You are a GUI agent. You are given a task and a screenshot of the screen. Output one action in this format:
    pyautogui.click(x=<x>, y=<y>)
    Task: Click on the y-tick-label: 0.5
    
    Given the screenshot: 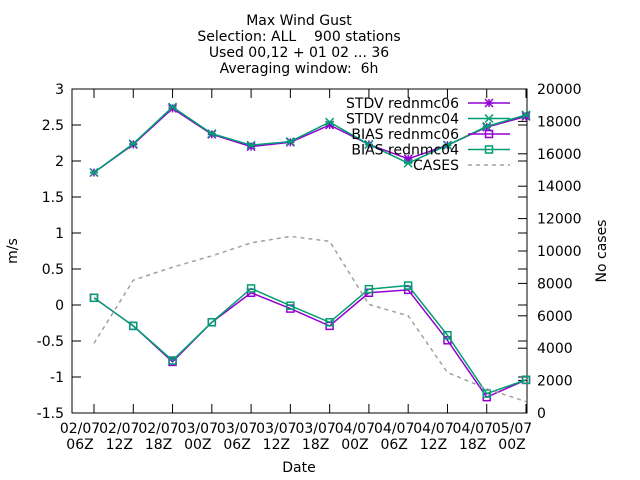 What is the action you would take?
    pyautogui.click(x=53, y=270)
    